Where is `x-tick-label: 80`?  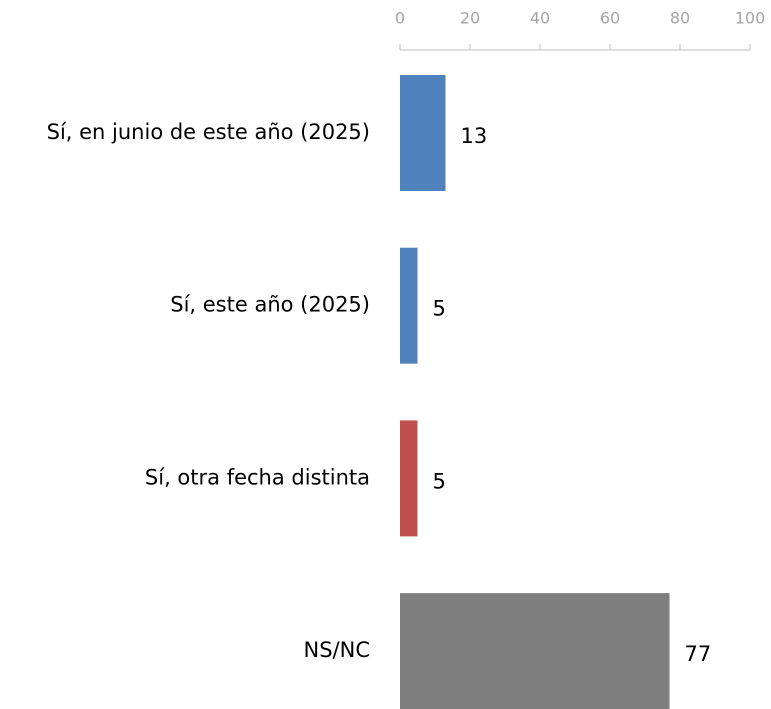 x-tick-label: 80 is located at coordinates (680, 18).